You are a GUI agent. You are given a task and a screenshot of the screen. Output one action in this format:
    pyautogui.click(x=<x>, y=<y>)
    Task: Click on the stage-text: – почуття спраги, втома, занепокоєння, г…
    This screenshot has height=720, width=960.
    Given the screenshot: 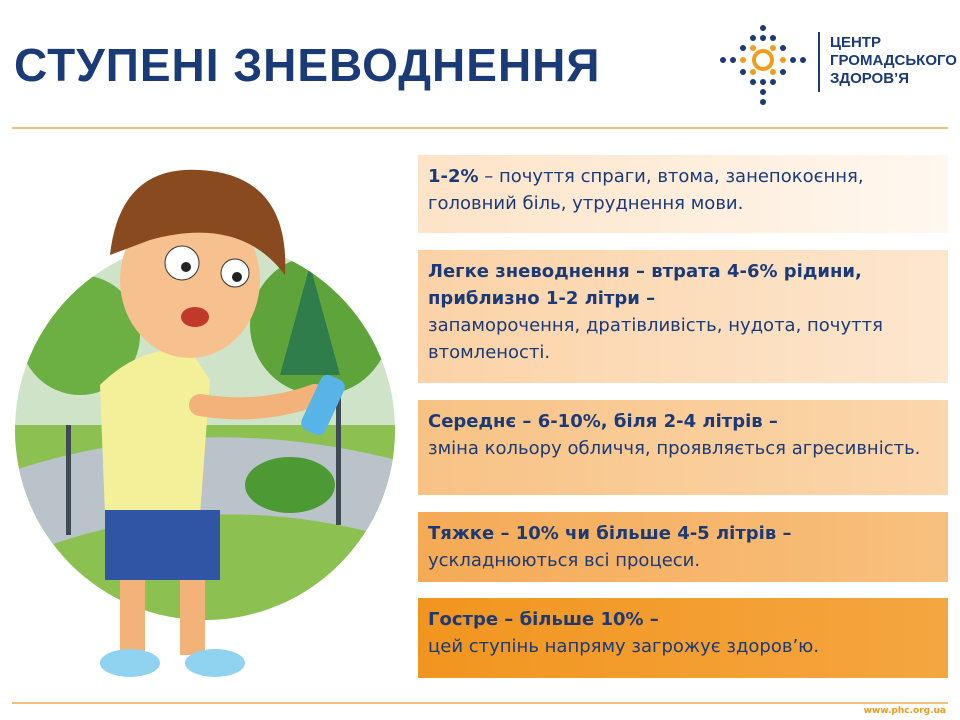 What is the action you would take?
    pyautogui.click(x=646, y=190)
    